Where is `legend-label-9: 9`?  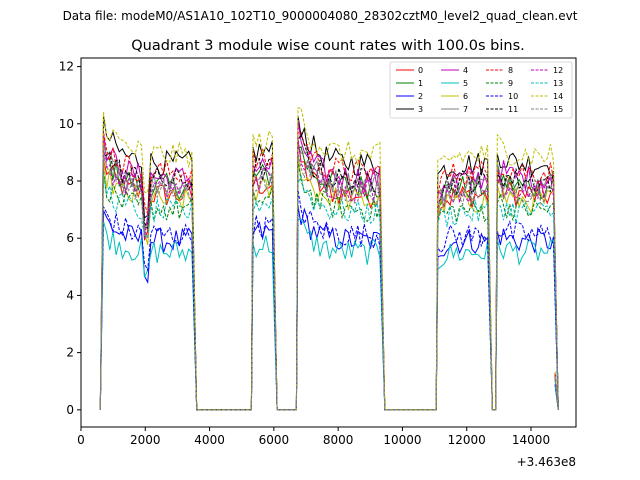
legend-label-9: 9 is located at coordinates (510, 83).